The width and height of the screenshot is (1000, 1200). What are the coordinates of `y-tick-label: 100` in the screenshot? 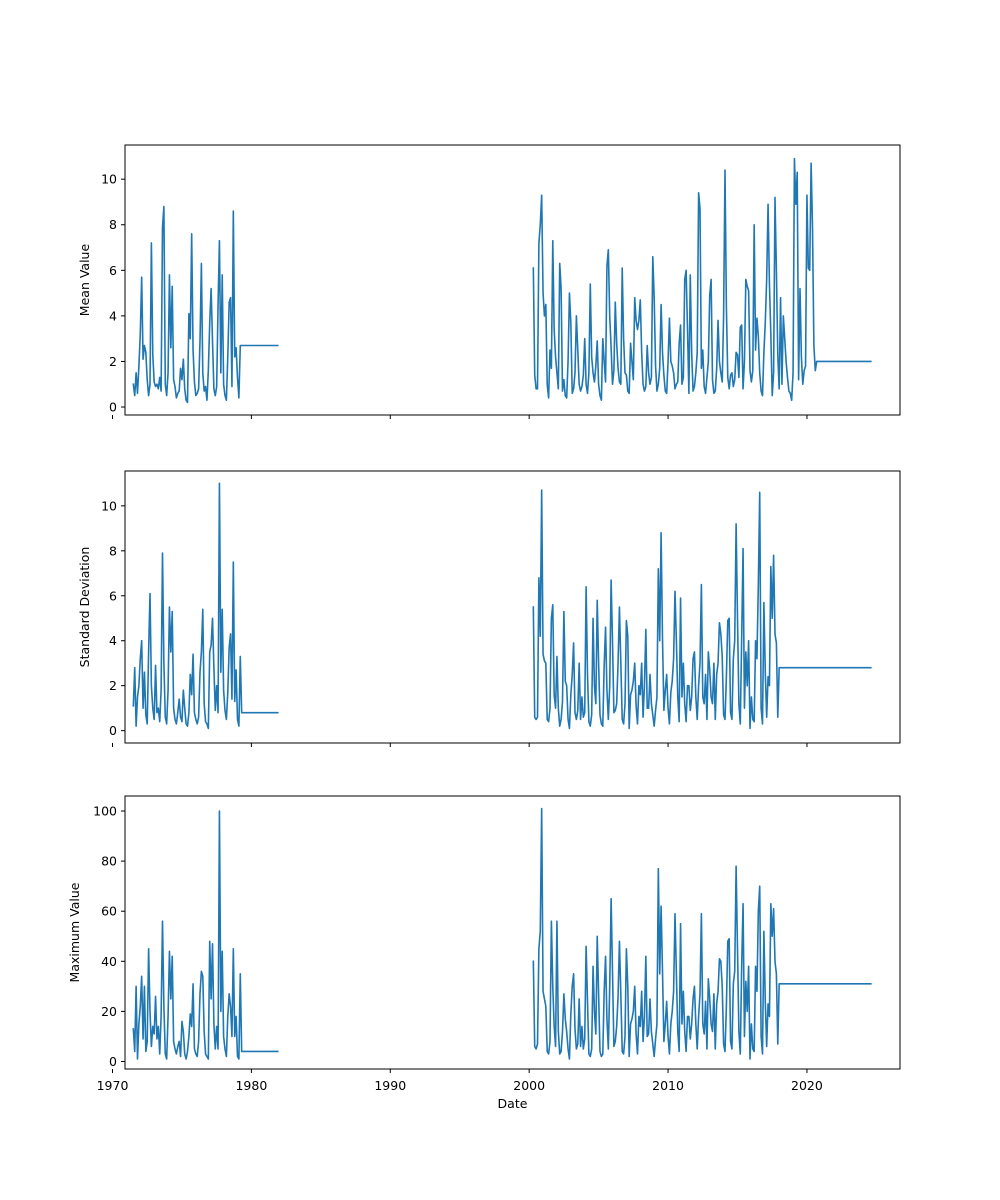 It's located at (105, 811).